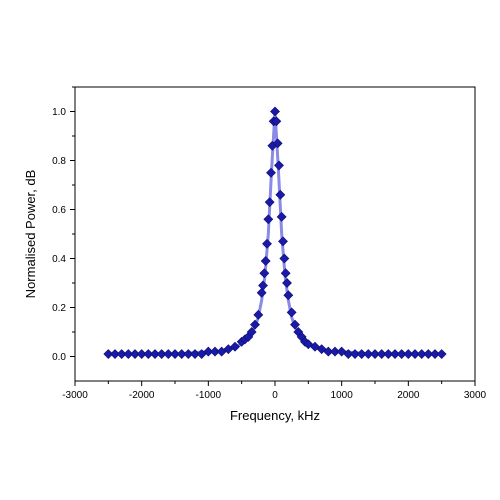  I want to click on y-tick-label: 0.2, so click(59, 308).